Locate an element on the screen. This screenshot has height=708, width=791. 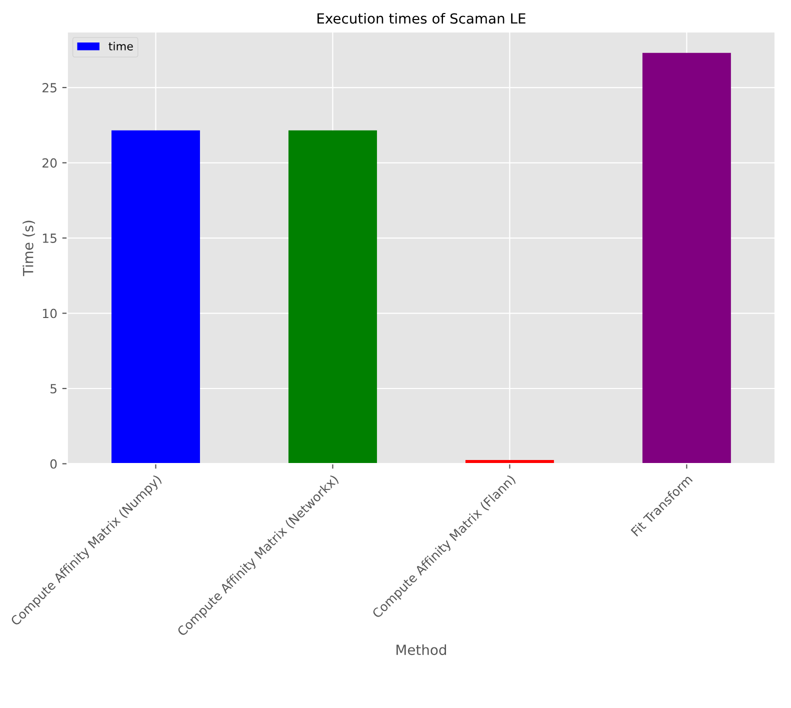
legend-label: time is located at coordinates (120, 46).